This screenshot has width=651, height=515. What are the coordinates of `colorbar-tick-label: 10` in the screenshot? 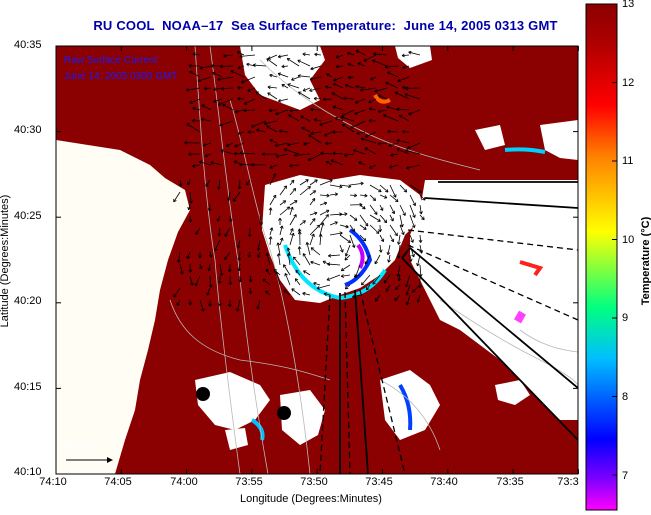 It's located at (628, 240).